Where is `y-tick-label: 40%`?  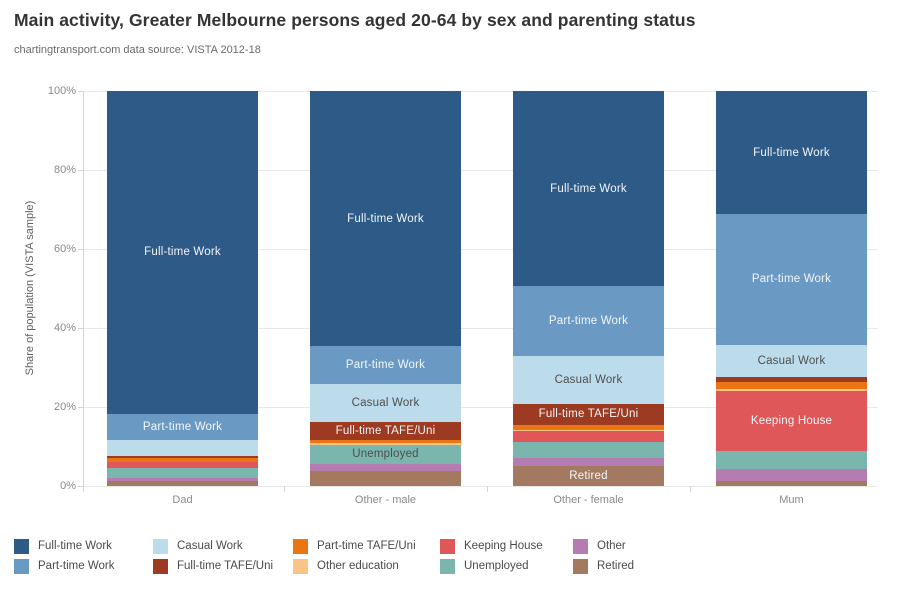
y-tick-label: 40% is located at coordinates (64, 328).